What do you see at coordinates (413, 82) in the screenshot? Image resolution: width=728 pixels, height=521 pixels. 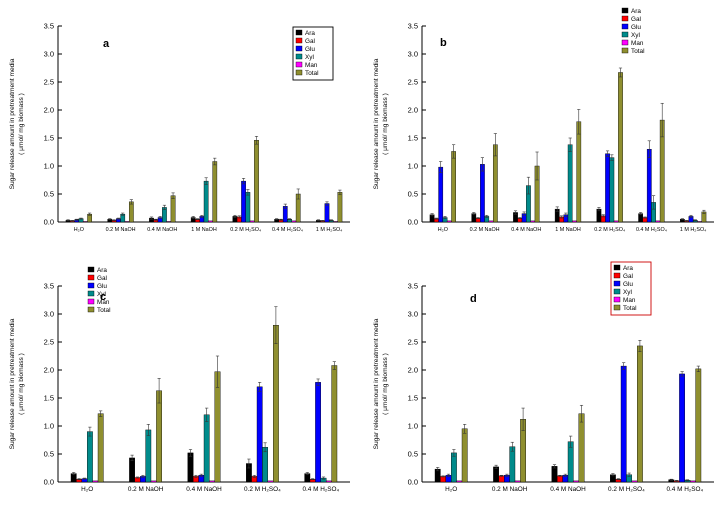 I see `y-tick-label: 2.5` at bounding box center [413, 82].